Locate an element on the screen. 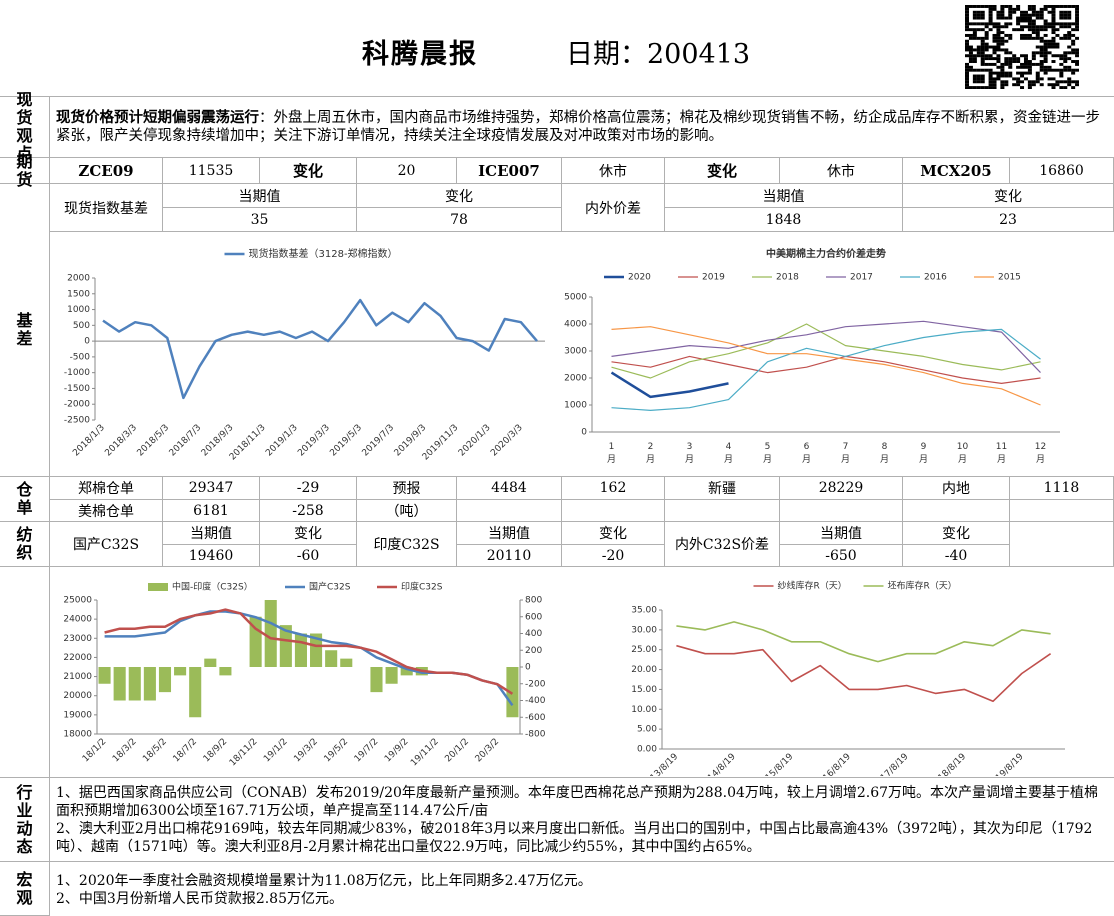 Image resolution: width=1114 pixels, height=916 pixels. x-tick-label: 2019/5/3 is located at coordinates (346, 441).